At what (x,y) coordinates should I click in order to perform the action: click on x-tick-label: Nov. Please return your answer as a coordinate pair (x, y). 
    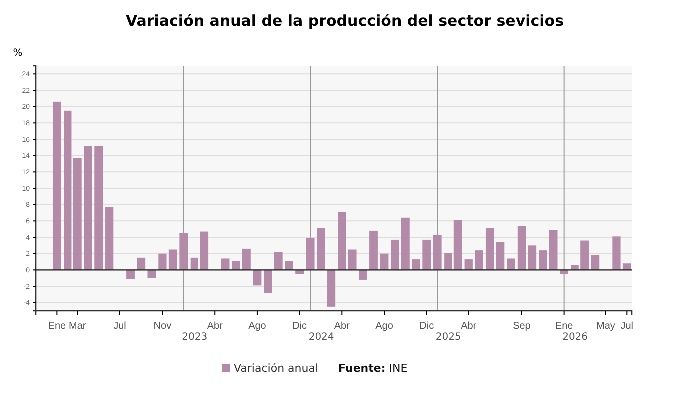
    Looking at the image, I should click on (163, 326).